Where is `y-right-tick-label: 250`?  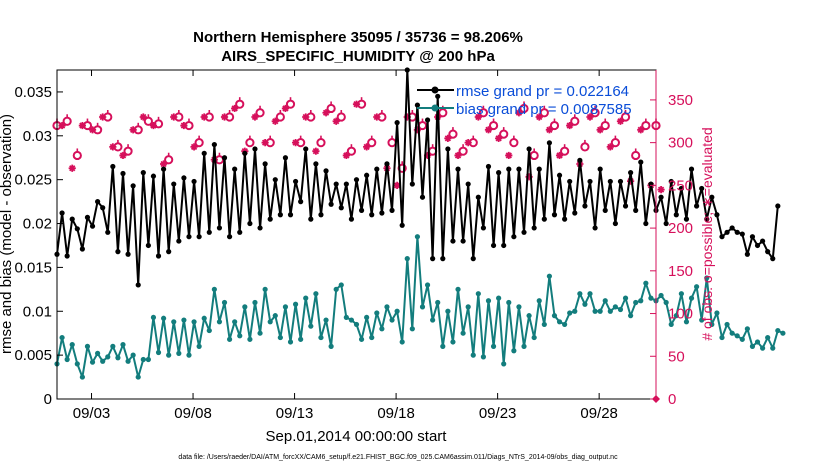
y-right-tick-label: 250 is located at coordinates (680, 185).